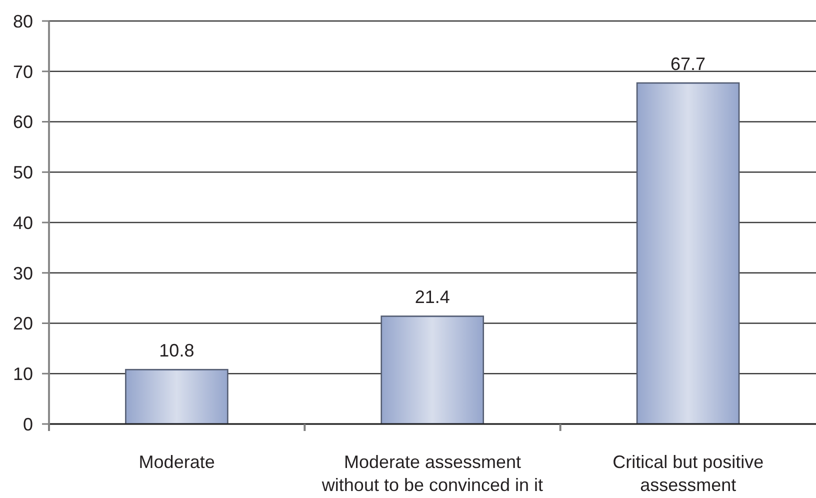 The width and height of the screenshot is (816, 498). Describe the element at coordinates (432, 297) in the screenshot. I see `data-label: 21.4` at that location.